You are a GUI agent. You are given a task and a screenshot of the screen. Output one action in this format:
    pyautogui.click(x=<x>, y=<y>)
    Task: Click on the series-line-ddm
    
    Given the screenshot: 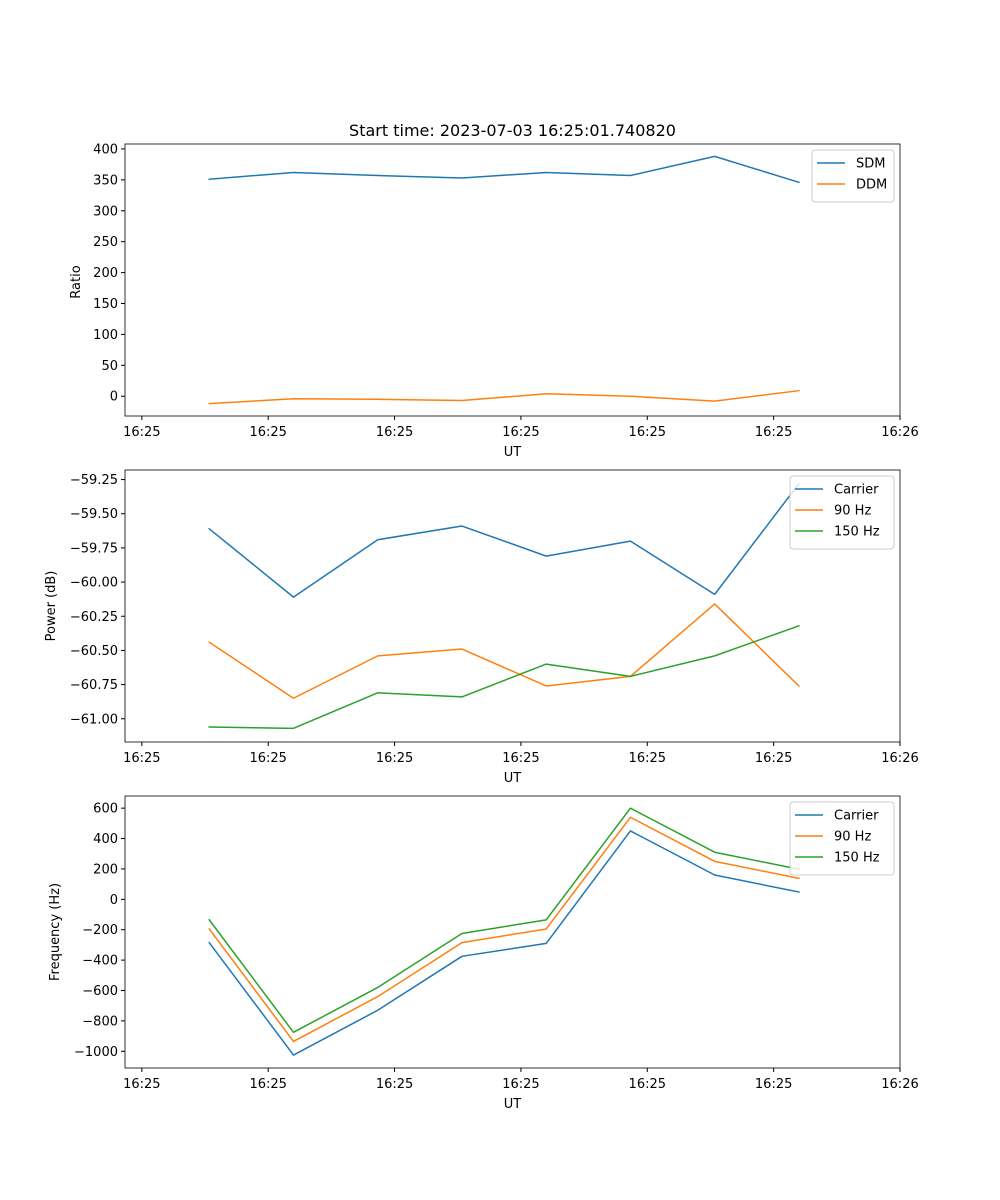 What is the action you would take?
    pyautogui.click(x=504, y=397)
    